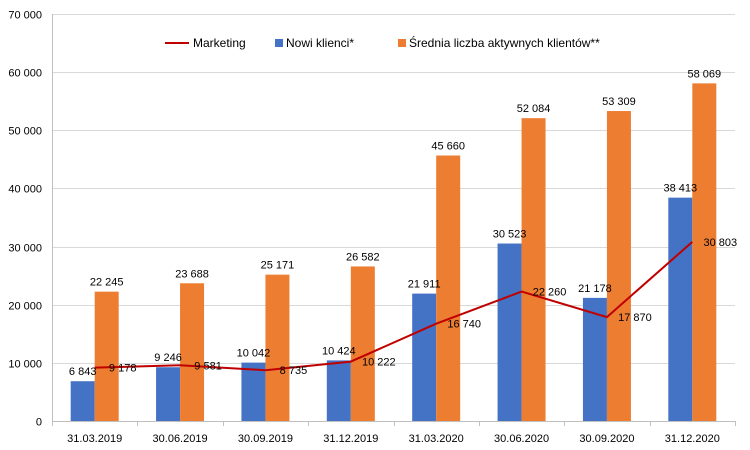 The width and height of the screenshot is (750, 450). What do you see at coordinates (265, 439) in the screenshot?
I see `x-tick-label: 30.09.2019` at bounding box center [265, 439].